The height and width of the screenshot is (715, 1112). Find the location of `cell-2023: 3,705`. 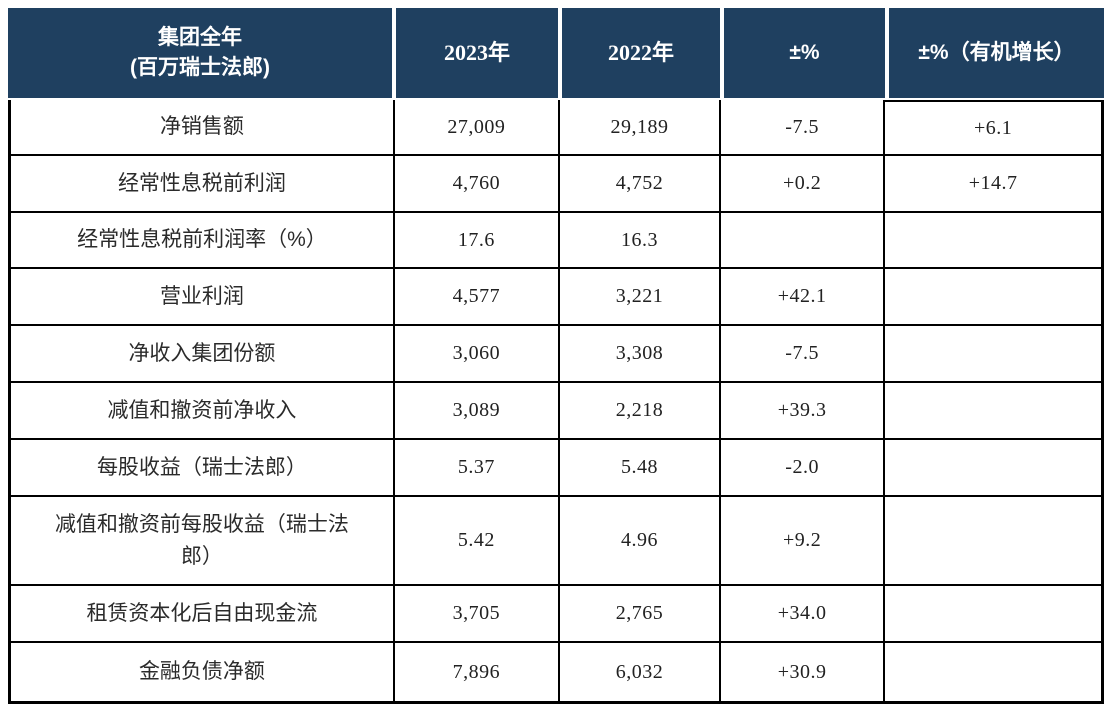

cell-2023: 3,705 is located at coordinates (477, 614).